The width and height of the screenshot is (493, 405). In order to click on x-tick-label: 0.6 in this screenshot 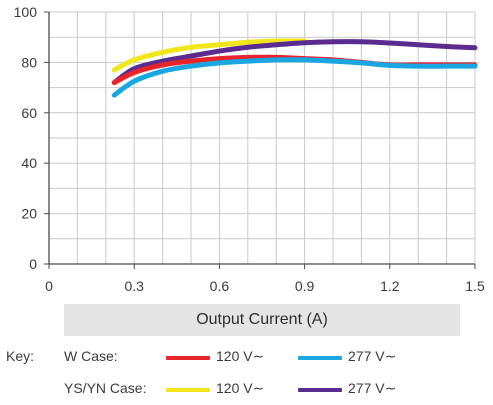, I will do `click(220, 286)`.